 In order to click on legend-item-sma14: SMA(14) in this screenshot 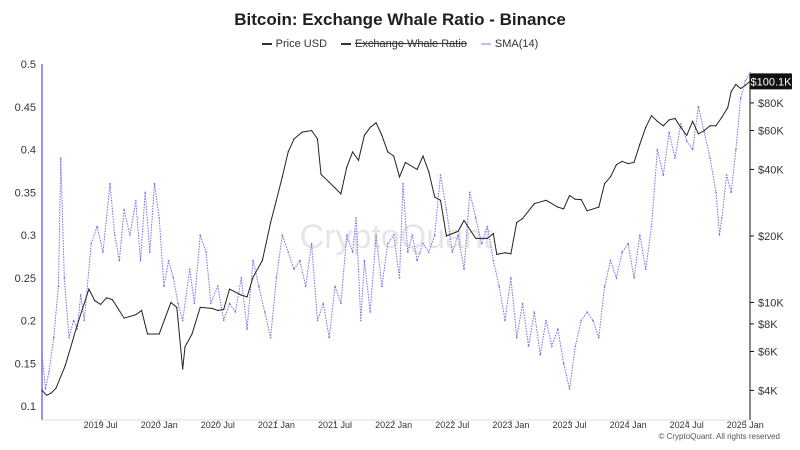, I will do `click(509, 44)`.